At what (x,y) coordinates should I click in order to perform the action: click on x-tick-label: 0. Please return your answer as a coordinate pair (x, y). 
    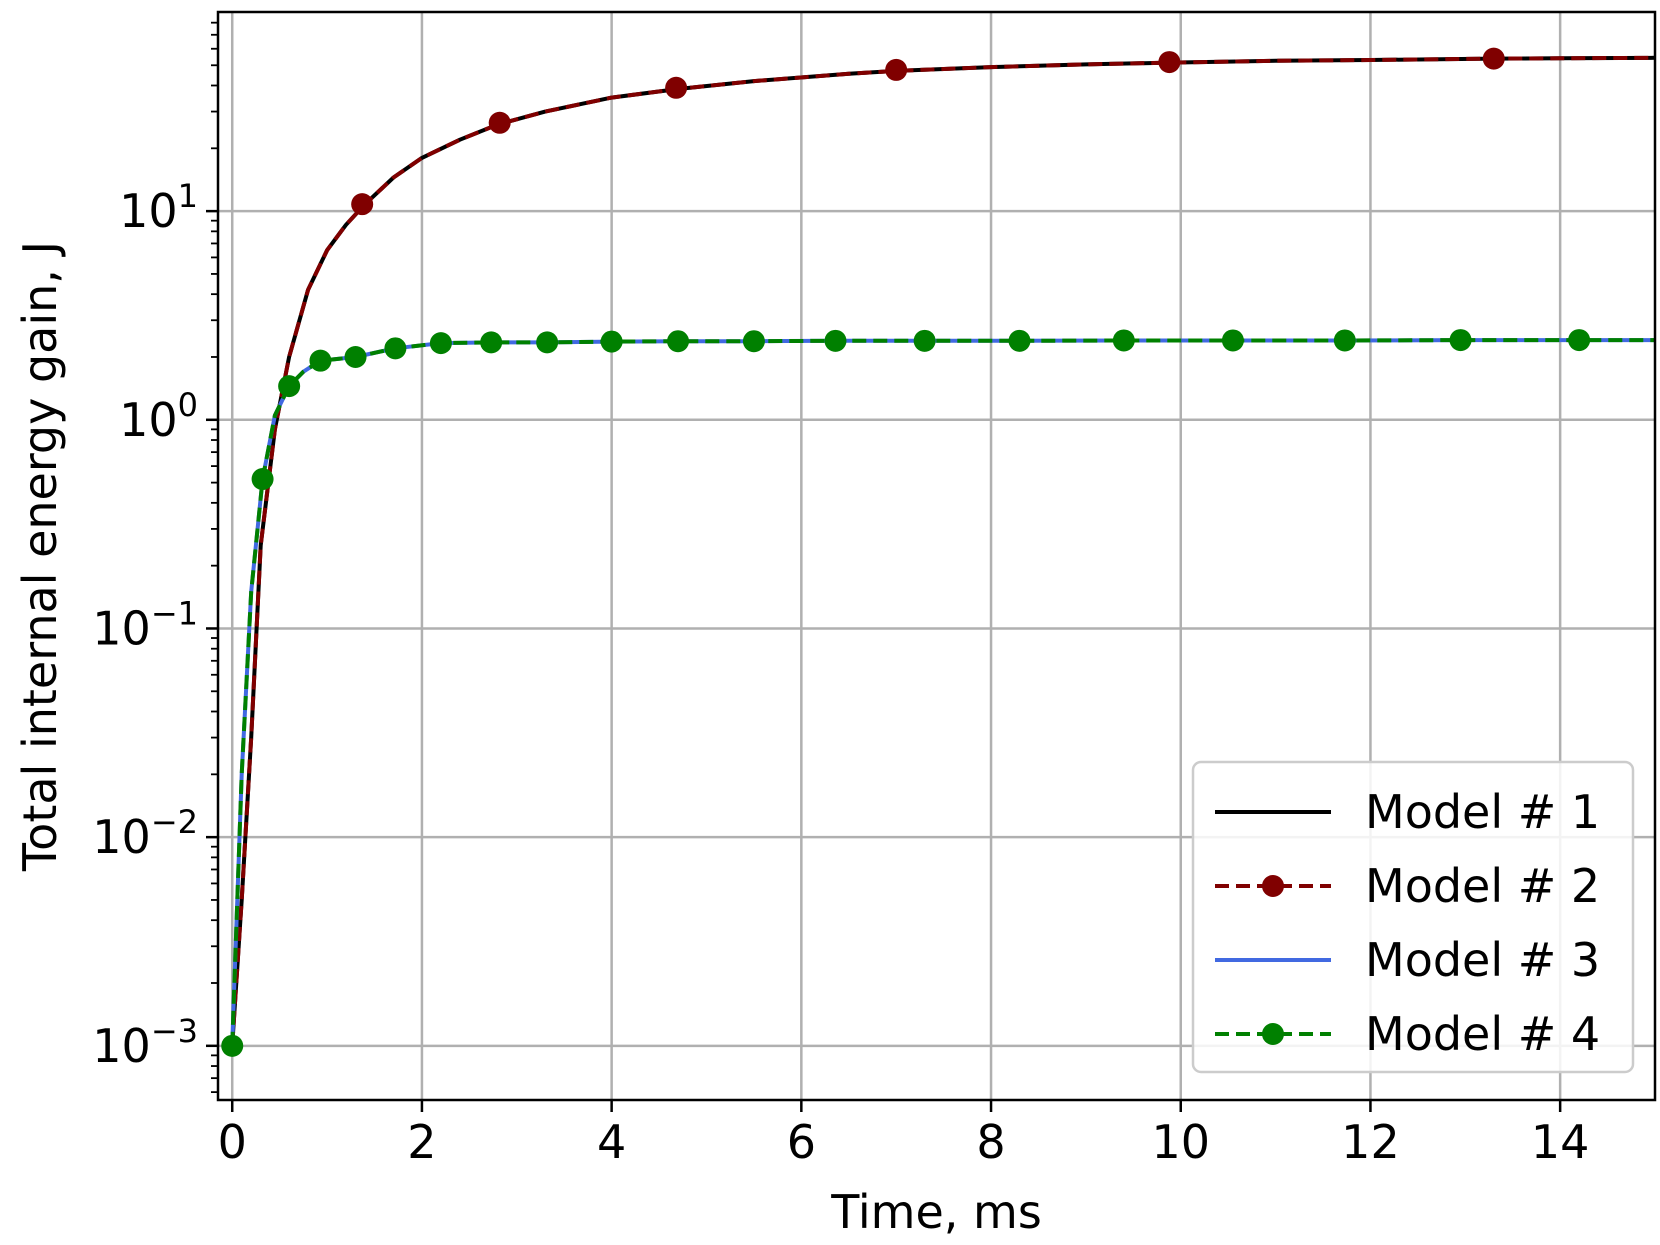
    Looking at the image, I should click on (232, 1142).